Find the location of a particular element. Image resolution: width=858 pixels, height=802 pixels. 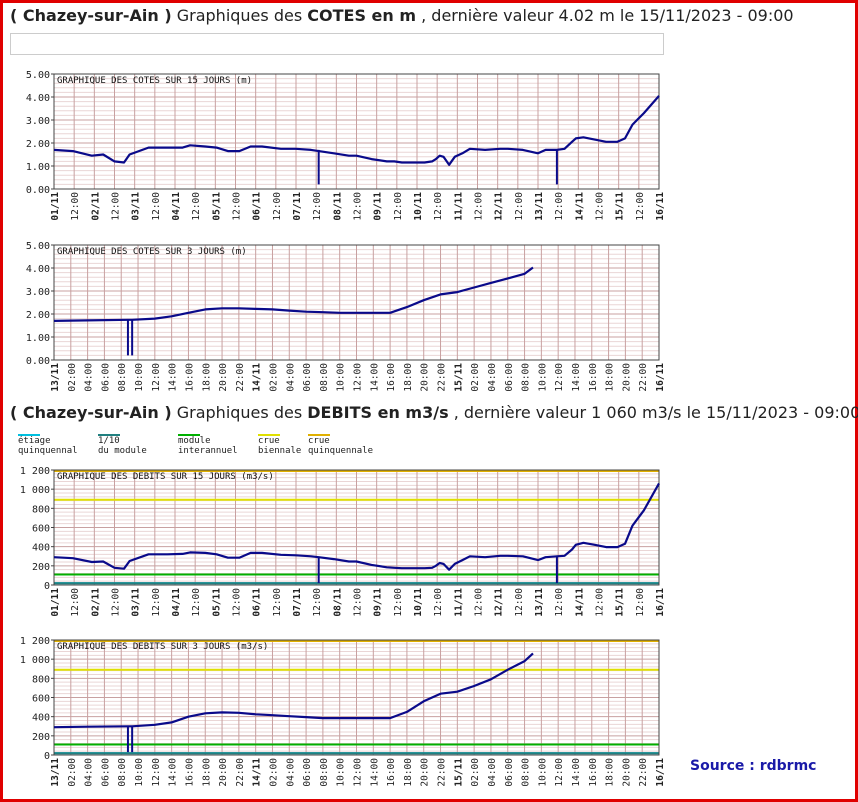

legend-item-crue-biennale: crue biennale is located at coordinates (279, 443).